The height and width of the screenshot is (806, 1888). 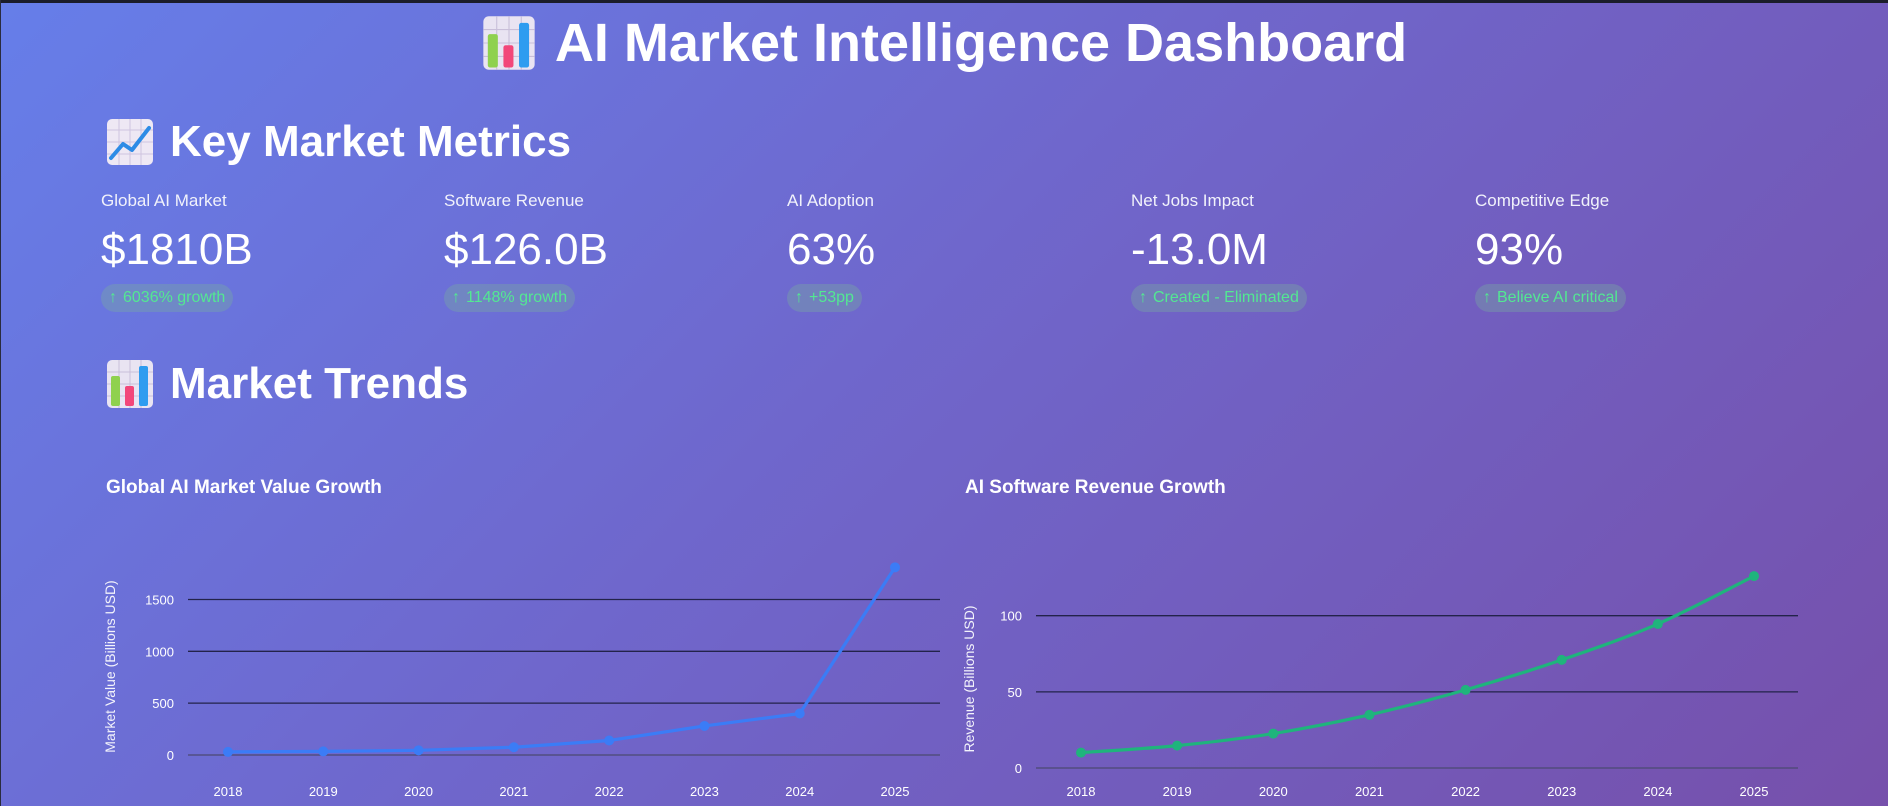 What do you see at coordinates (163, 703) in the screenshot?
I see `y-tick-label: 500` at bounding box center [163, 703].